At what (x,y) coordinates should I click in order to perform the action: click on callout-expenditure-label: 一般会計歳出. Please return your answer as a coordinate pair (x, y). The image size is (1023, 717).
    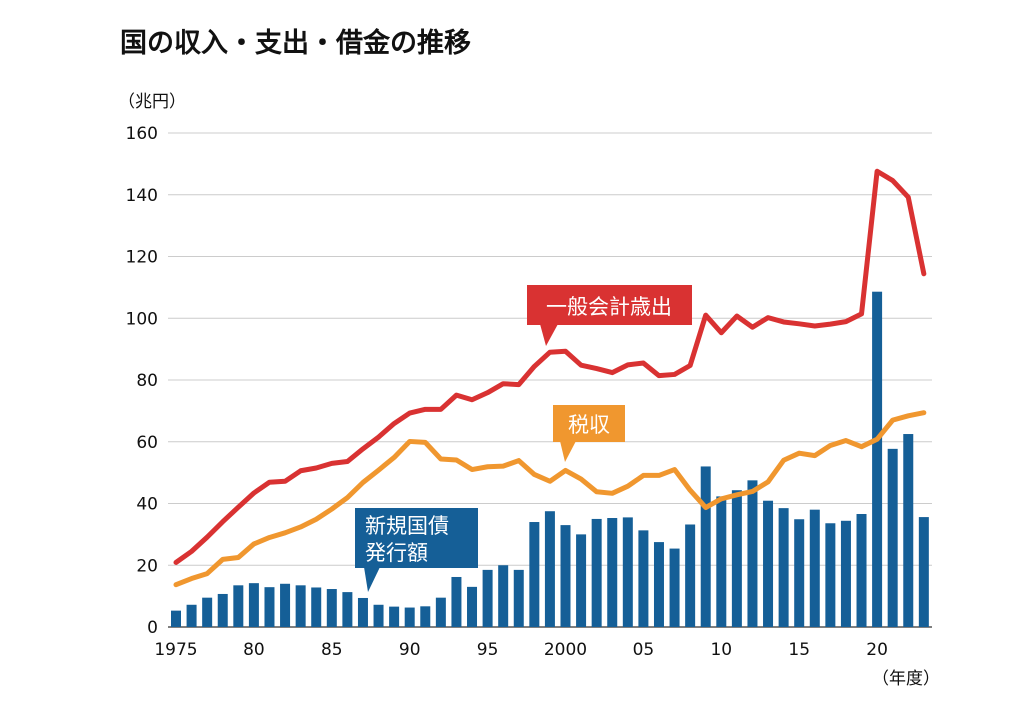
    Looking at the image, I should click on (609, 307).